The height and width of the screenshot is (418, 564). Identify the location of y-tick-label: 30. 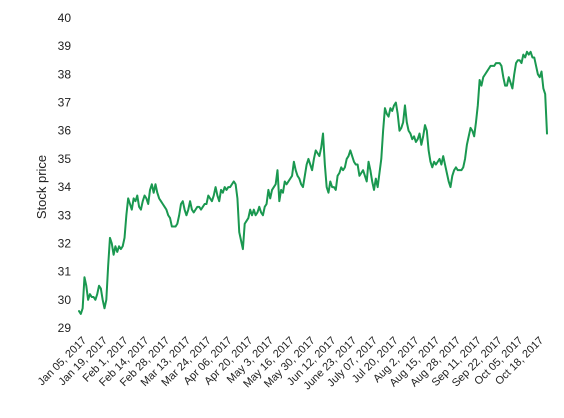
(65, 300).